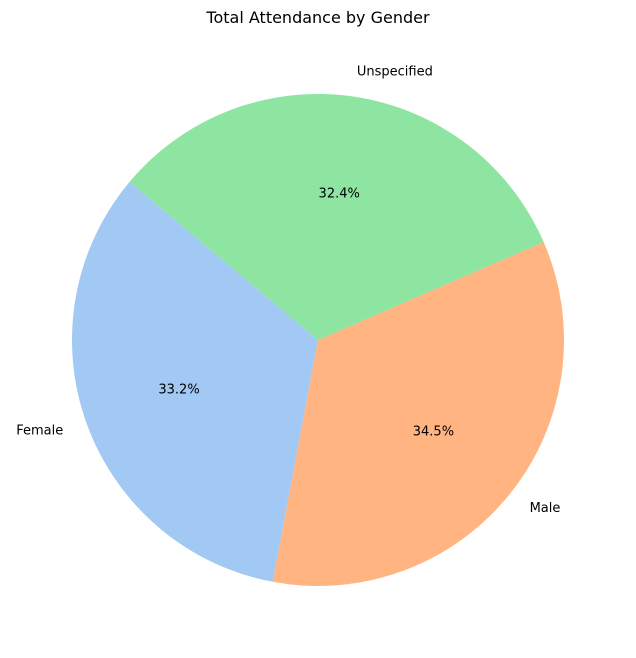 The width and height of the screenshot is (636, 658). I want to click on slice-percent-label: 34.5%, so click(433, 432).